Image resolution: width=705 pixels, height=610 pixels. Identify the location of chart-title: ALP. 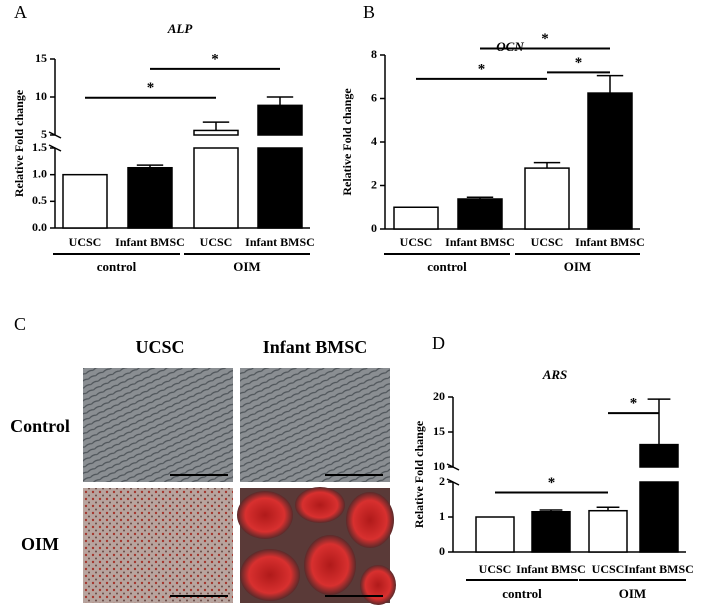
(180, 28).